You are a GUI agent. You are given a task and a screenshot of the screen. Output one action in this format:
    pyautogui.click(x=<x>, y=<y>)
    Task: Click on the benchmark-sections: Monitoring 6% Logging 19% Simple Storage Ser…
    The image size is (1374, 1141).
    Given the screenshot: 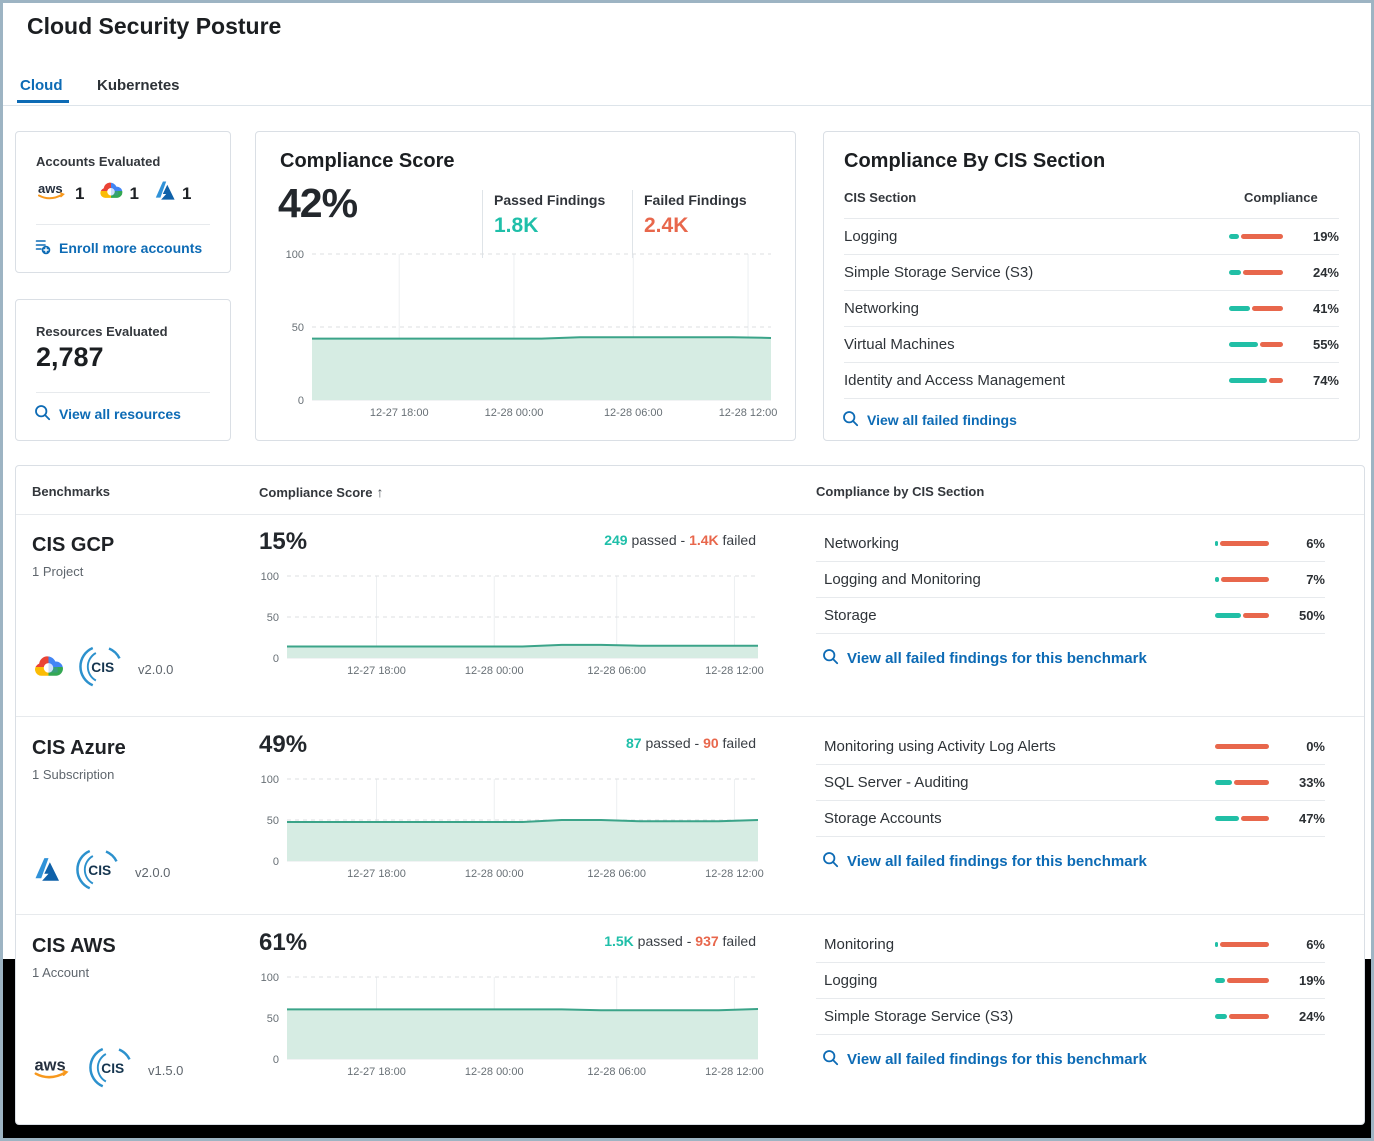 What is the action you would take?
    pyautogui.click(x=1082, y=993)
    